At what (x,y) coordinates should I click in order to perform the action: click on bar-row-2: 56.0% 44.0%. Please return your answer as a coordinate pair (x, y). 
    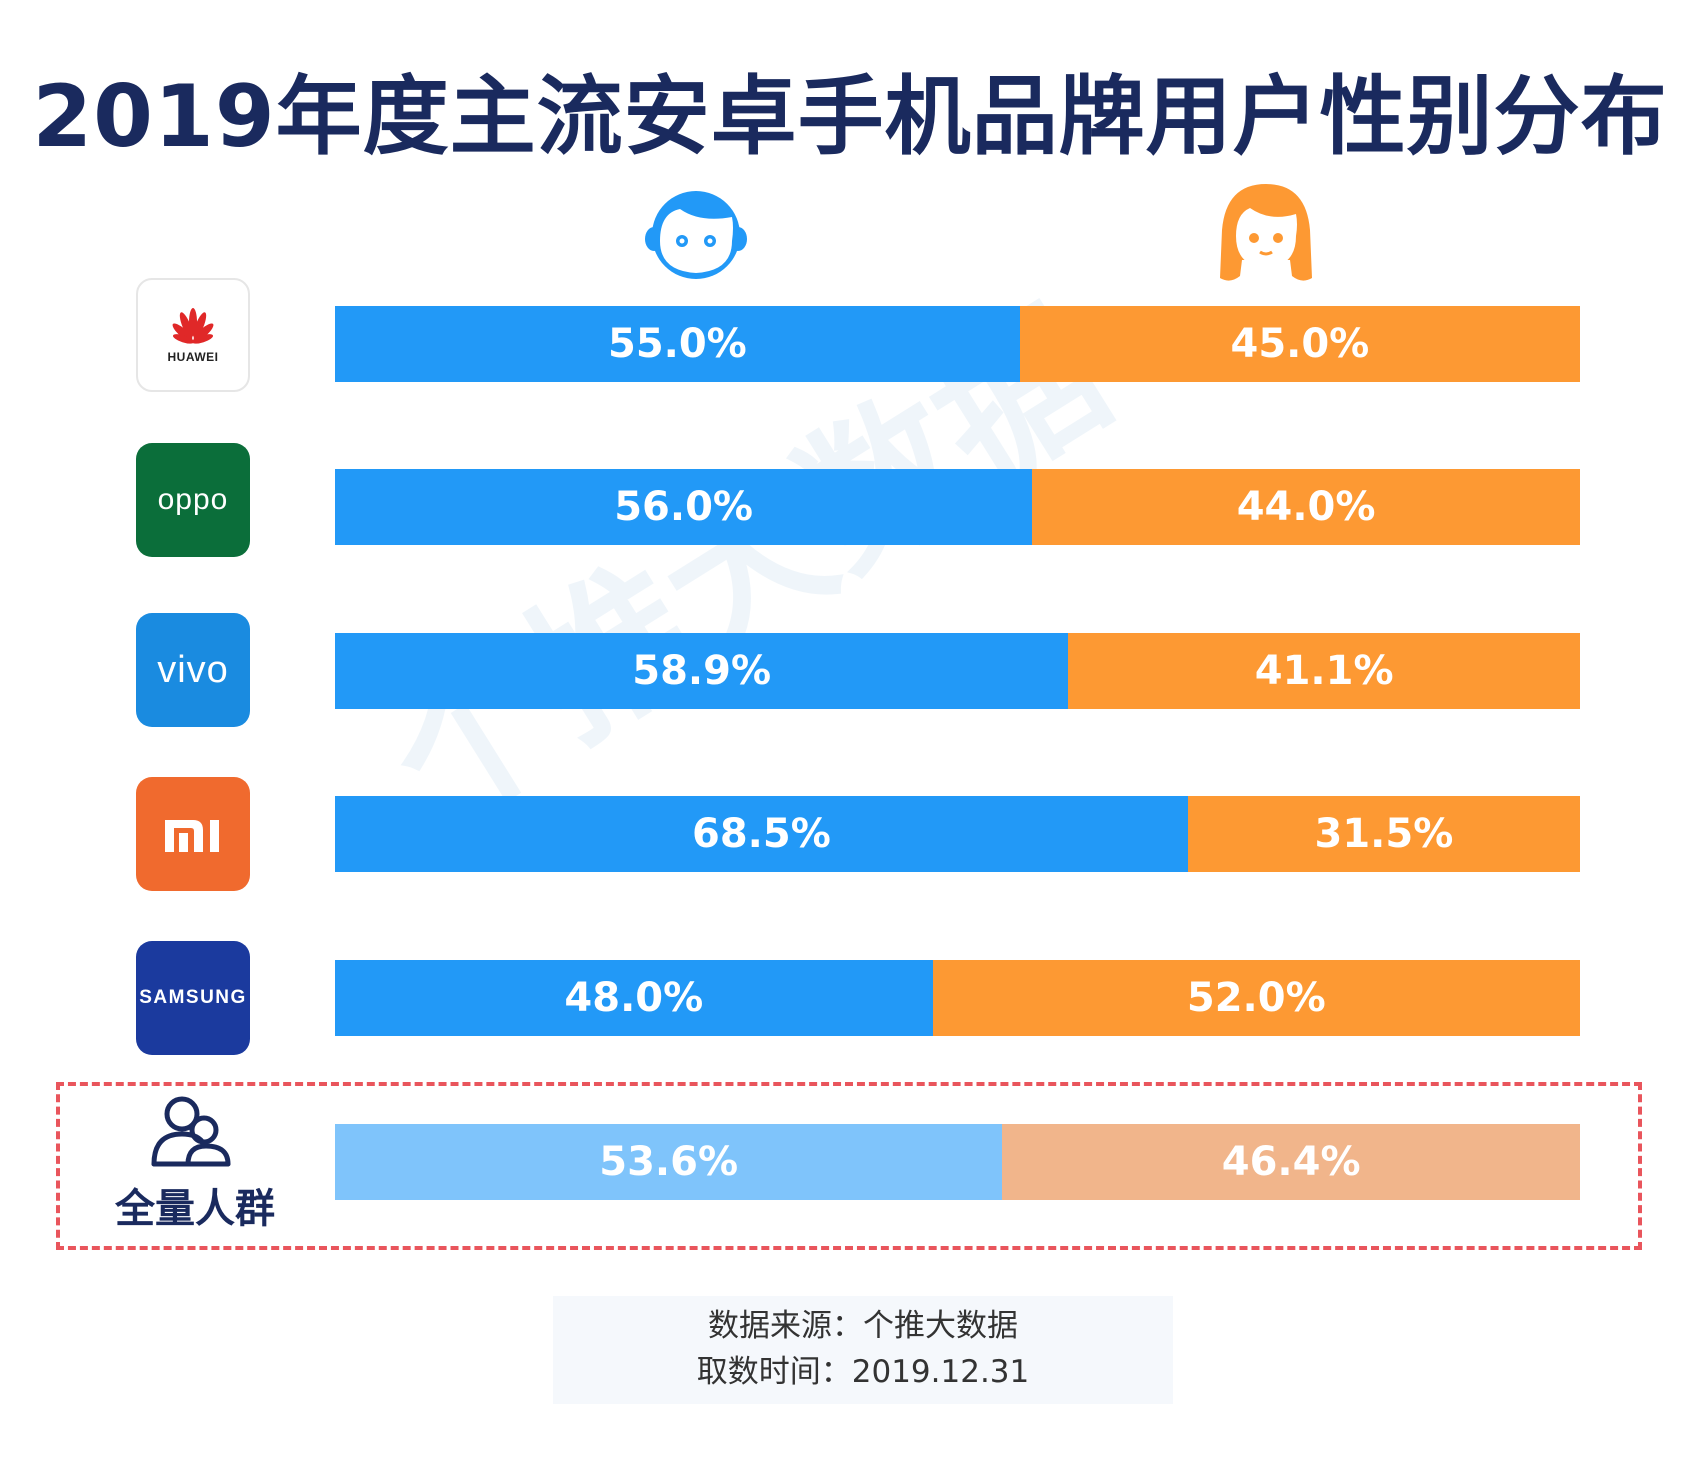
    Looking at the image, I should click on (957, 507).